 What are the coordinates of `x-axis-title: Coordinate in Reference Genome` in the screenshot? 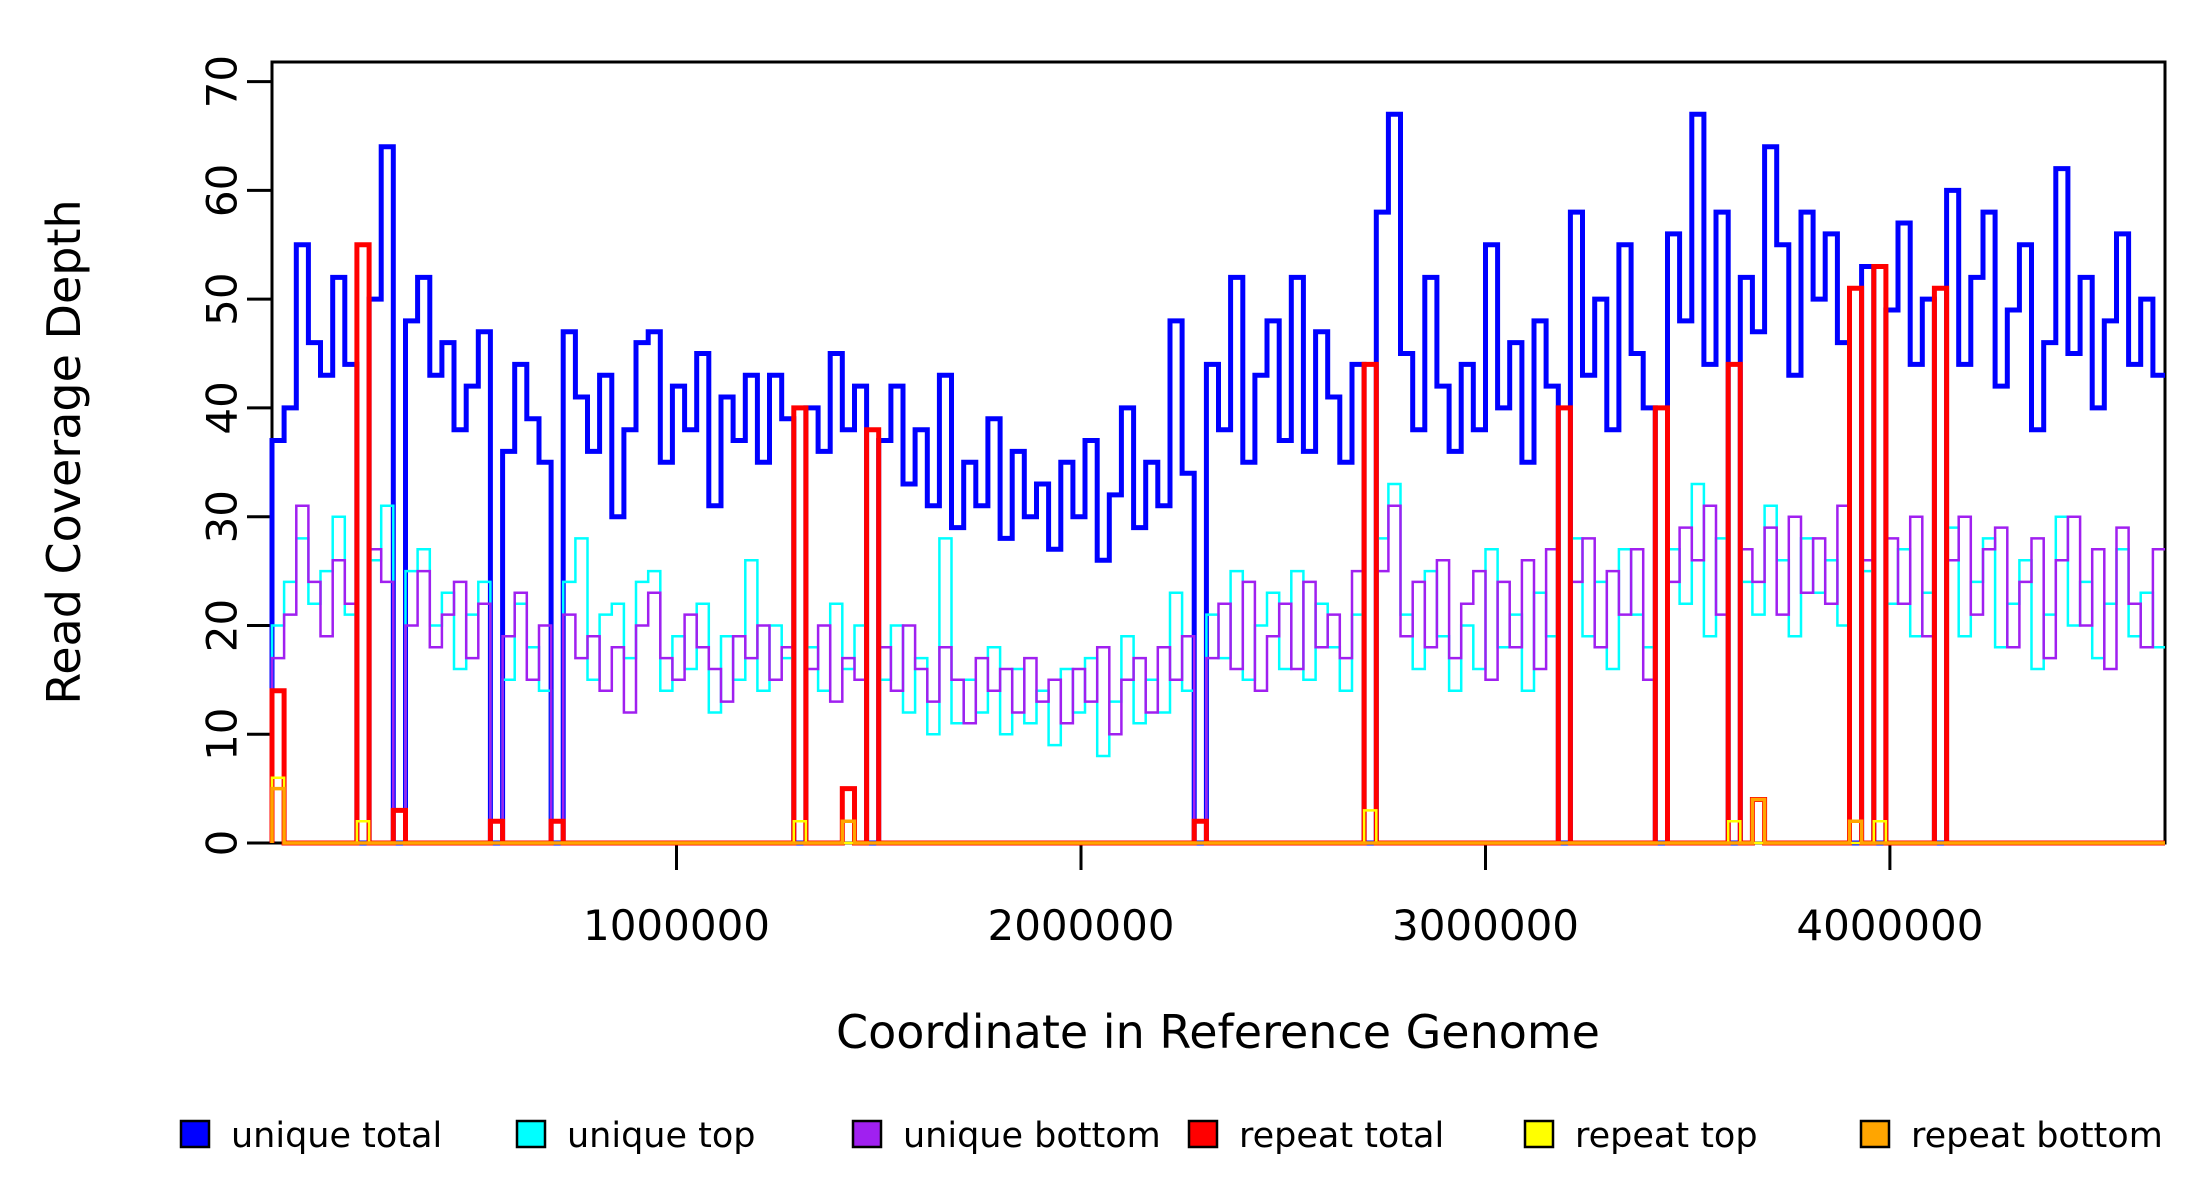 It's located at (1218, 1032).